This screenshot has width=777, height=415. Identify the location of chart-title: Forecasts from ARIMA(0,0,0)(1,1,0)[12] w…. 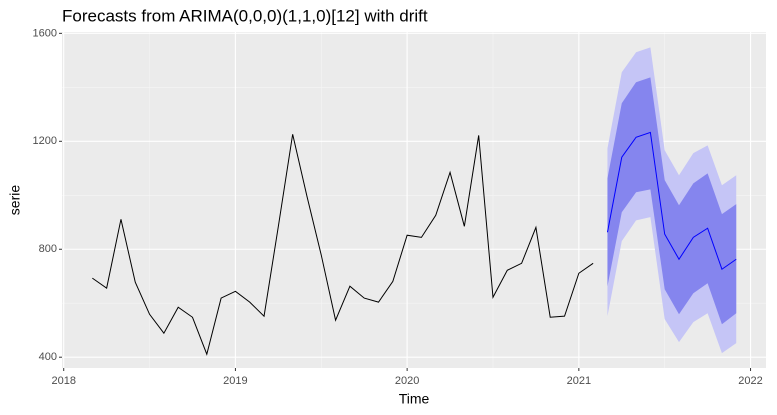
(245, 15).